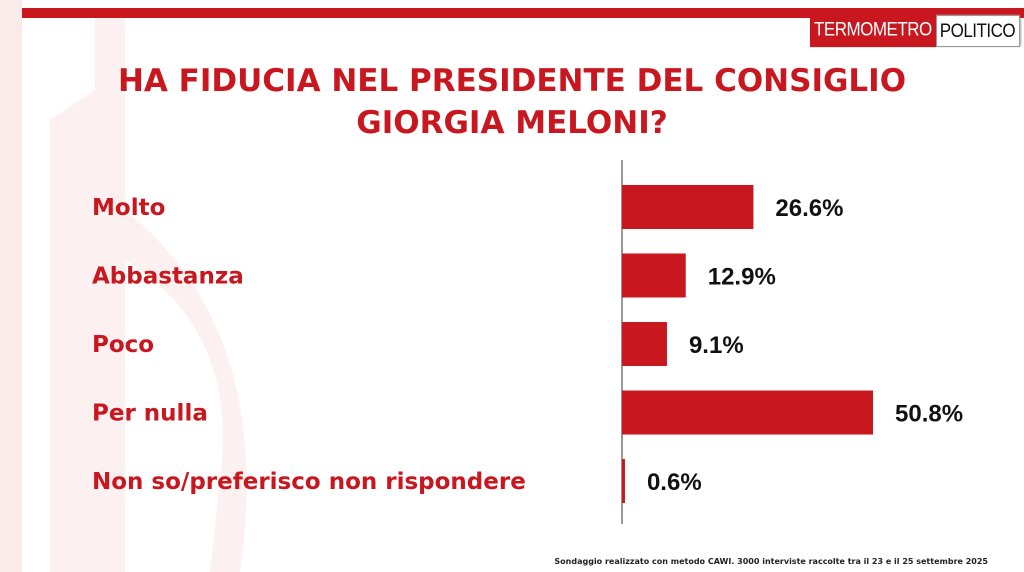 The height and width of the screenshot is (572, 1024). I want to click on category-label: Poco, so click(123, 345).